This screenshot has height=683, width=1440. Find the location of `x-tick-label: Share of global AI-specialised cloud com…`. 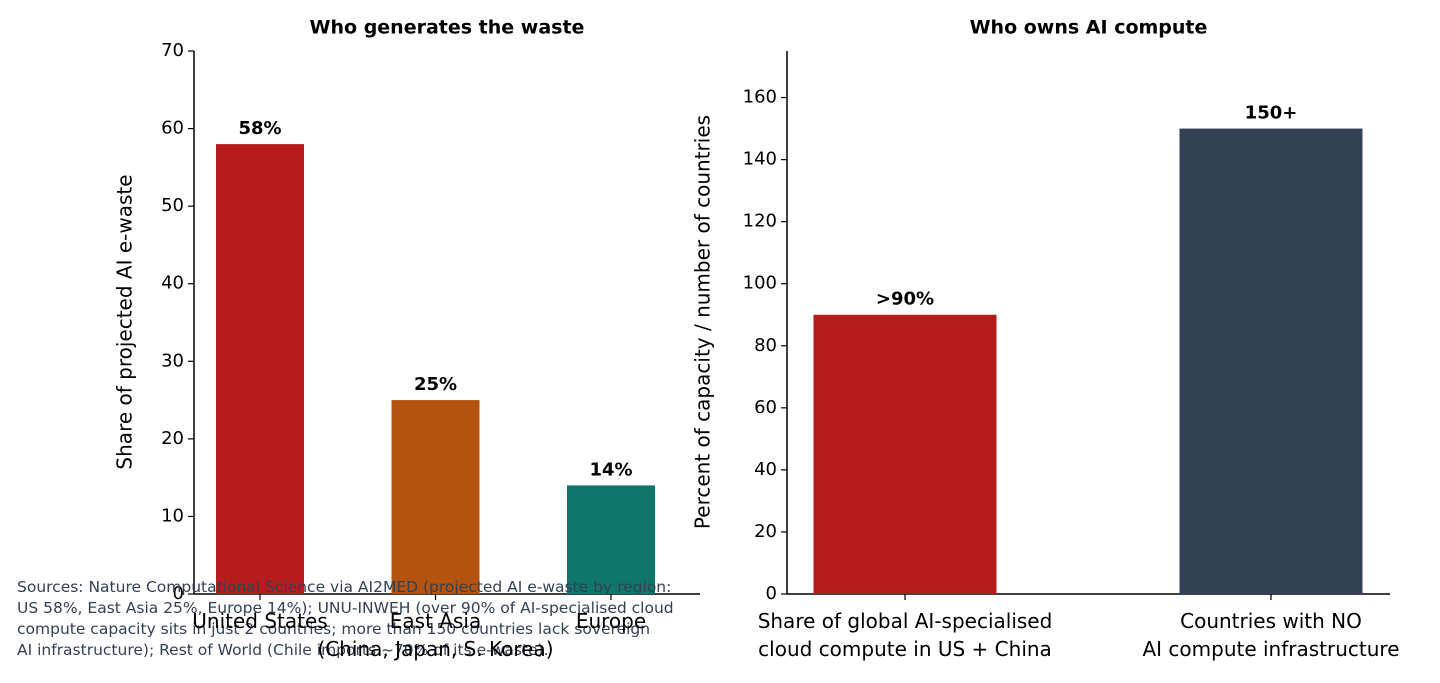

x-tick-label: Share of global AI-specialised cloud com… is located at coordinates (905, 635).